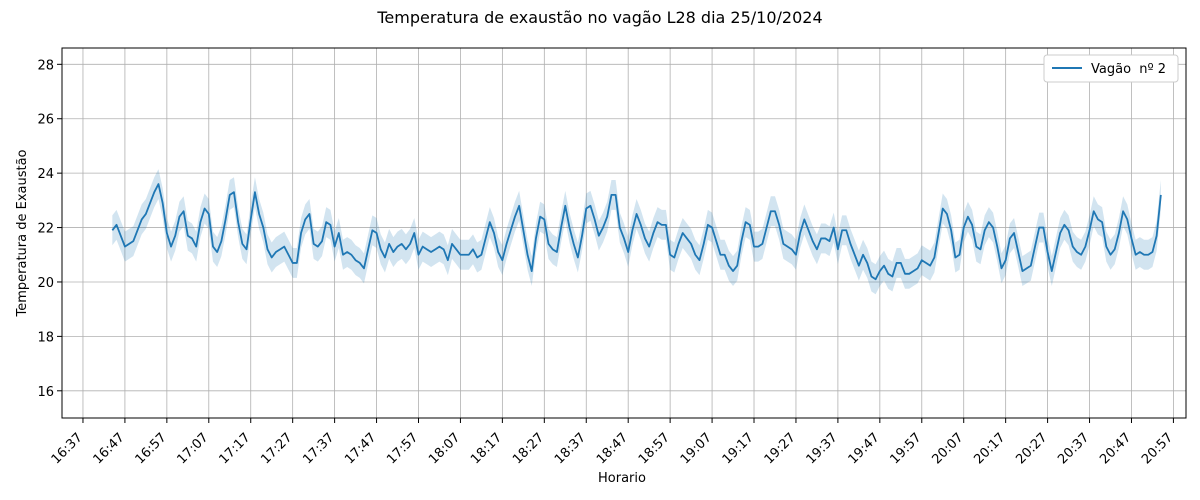 This screenshot has height=500, width=1200. I want to click on y-tick-label: 24, so click(45, 174).